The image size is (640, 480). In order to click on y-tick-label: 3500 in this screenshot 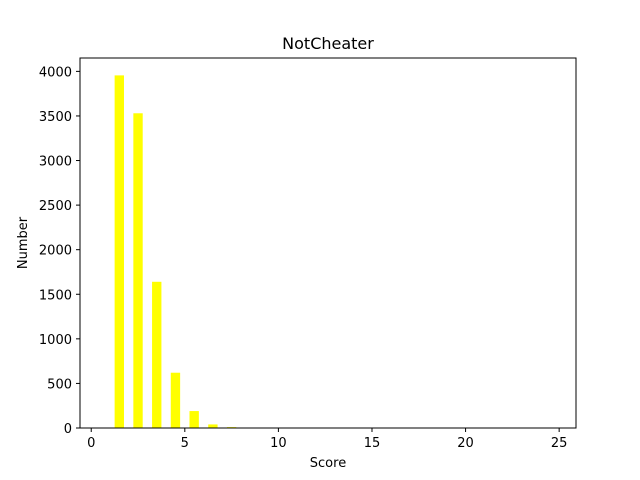, I will do `click(55, 117)`.